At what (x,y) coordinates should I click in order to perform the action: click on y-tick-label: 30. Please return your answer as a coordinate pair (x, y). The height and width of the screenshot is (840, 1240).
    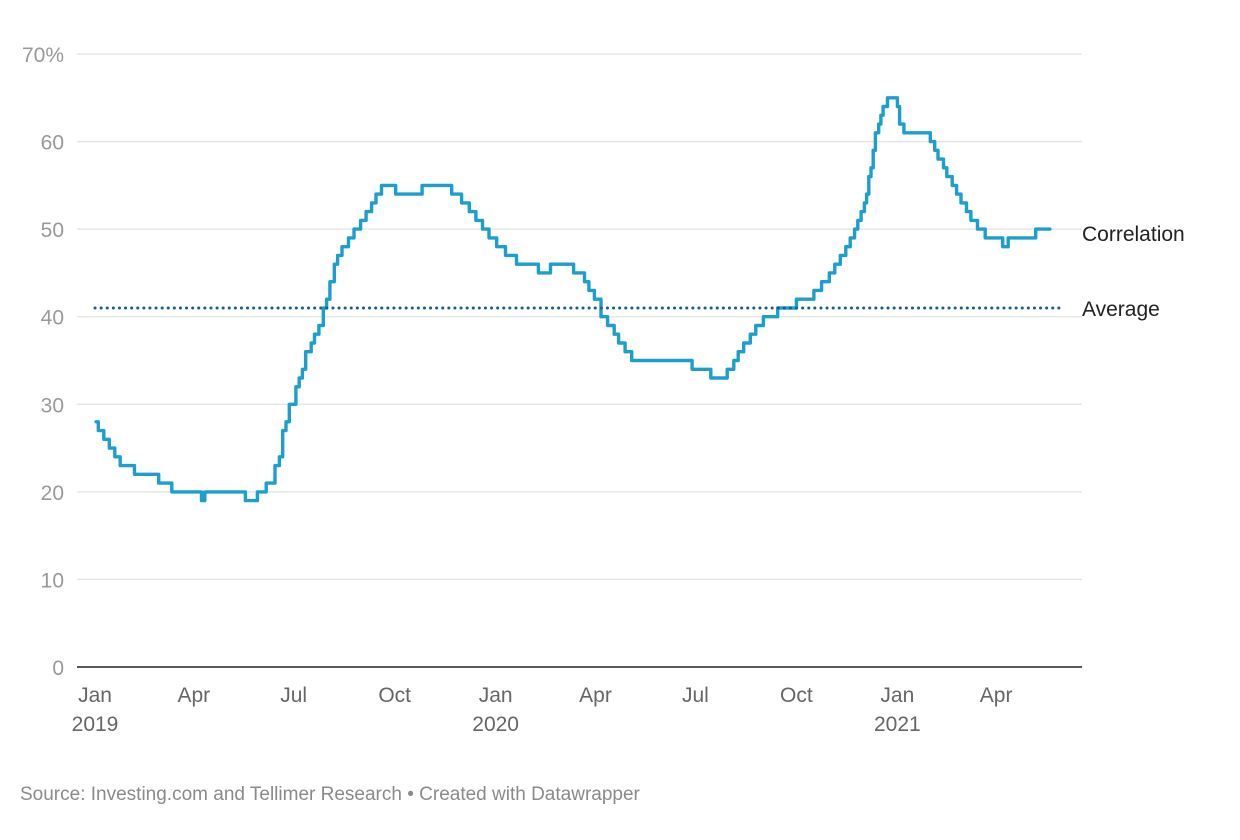
    Looking at the image, I should click on (52, 405).